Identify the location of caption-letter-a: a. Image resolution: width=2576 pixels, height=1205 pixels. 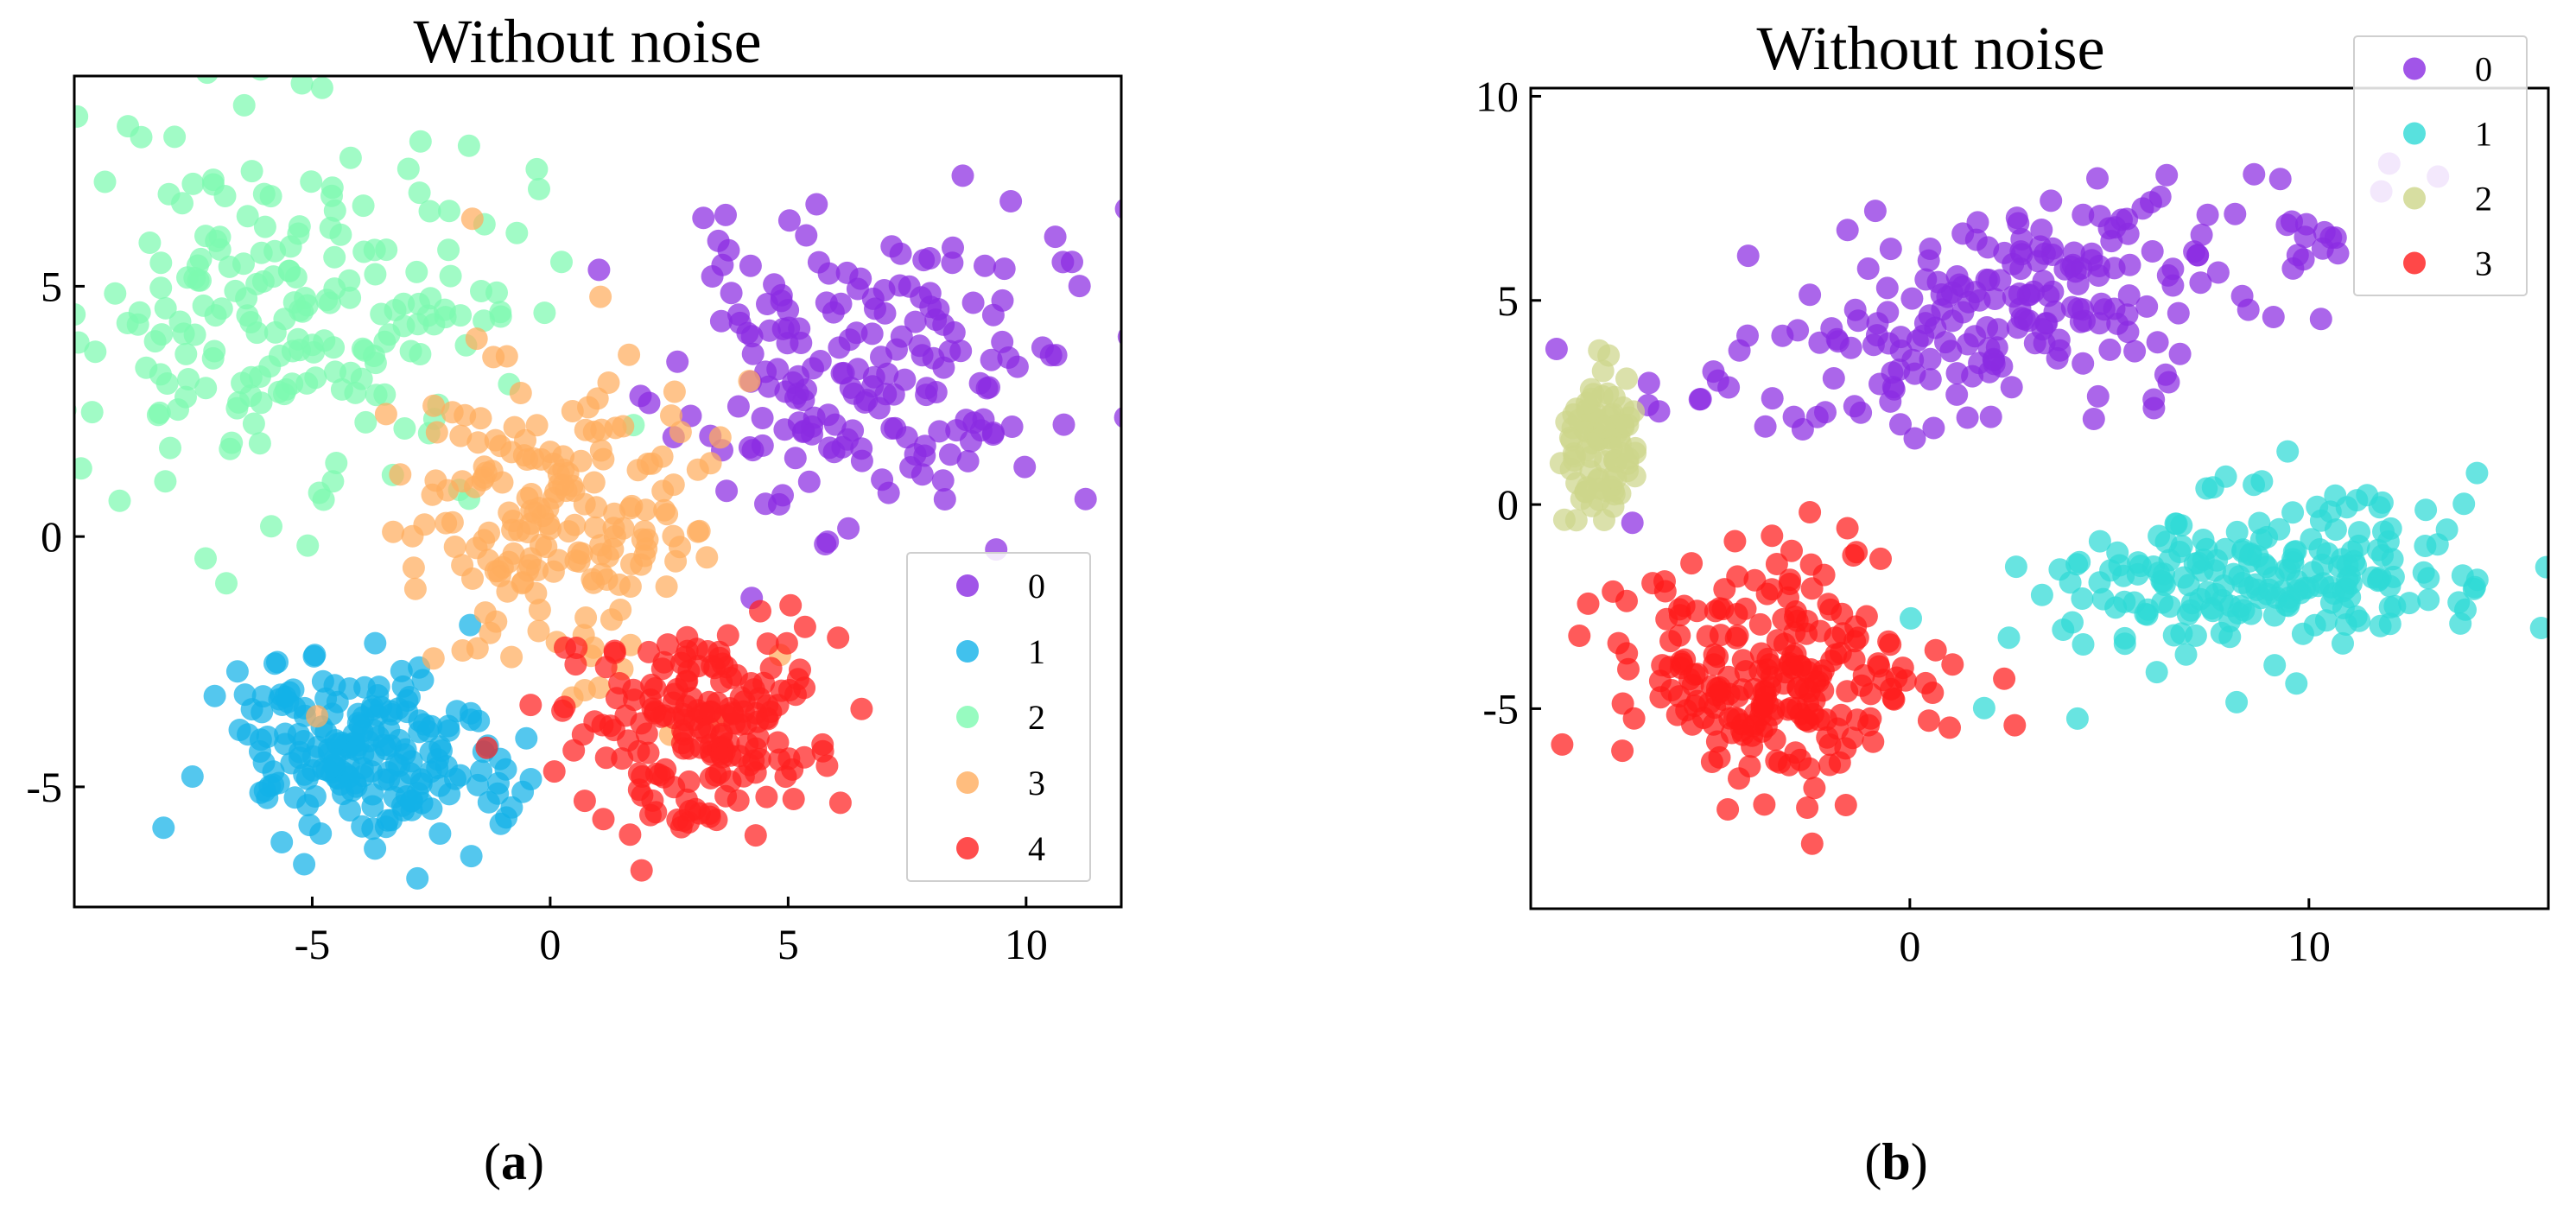
(514, 1162).